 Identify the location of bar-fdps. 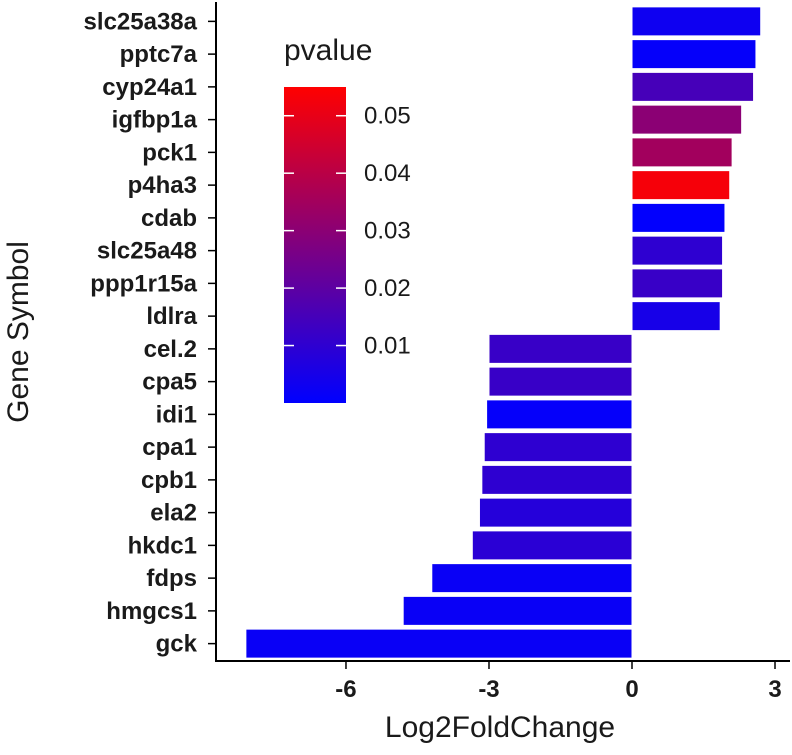
(532, 578).